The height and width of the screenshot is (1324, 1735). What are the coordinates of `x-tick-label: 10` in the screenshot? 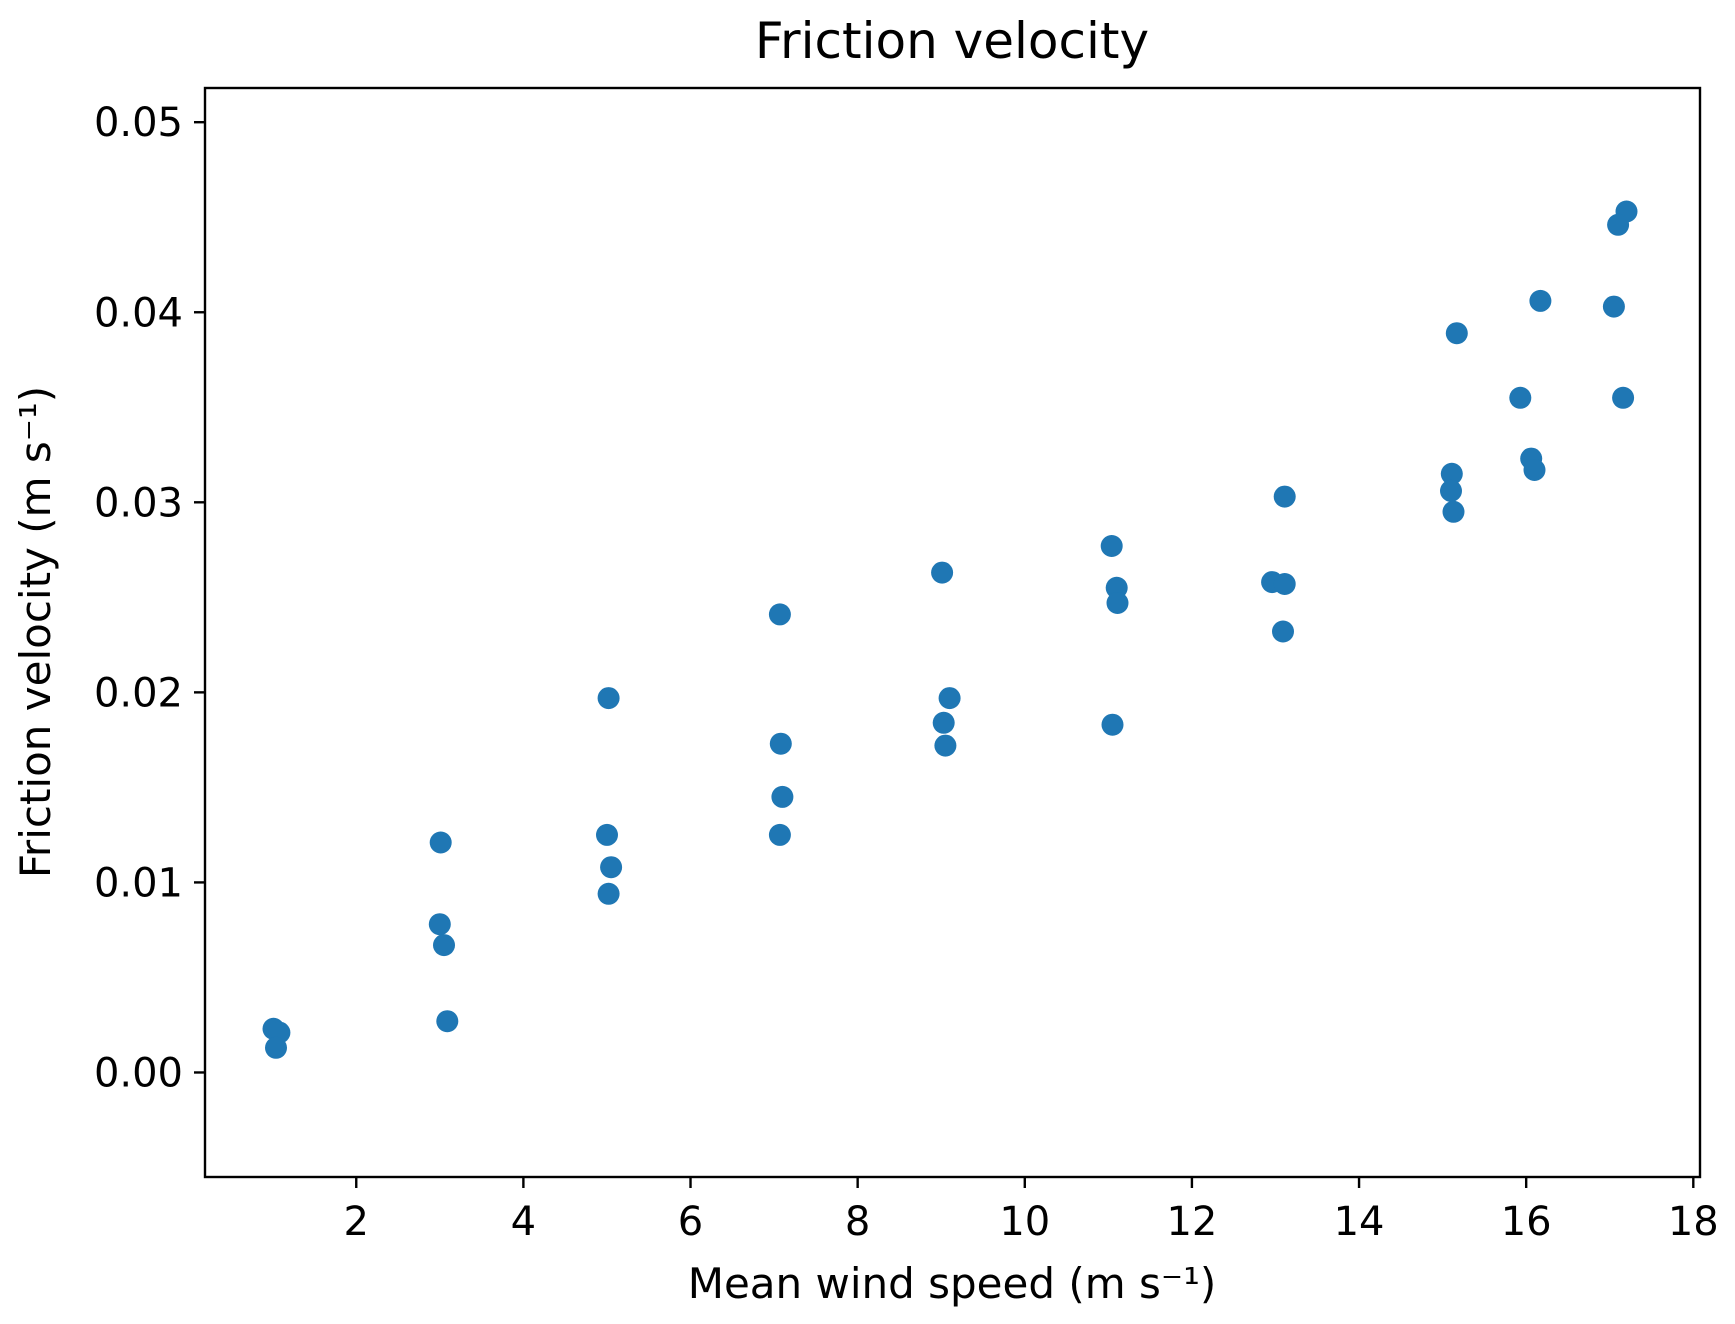 It's located at (1024, 1222).